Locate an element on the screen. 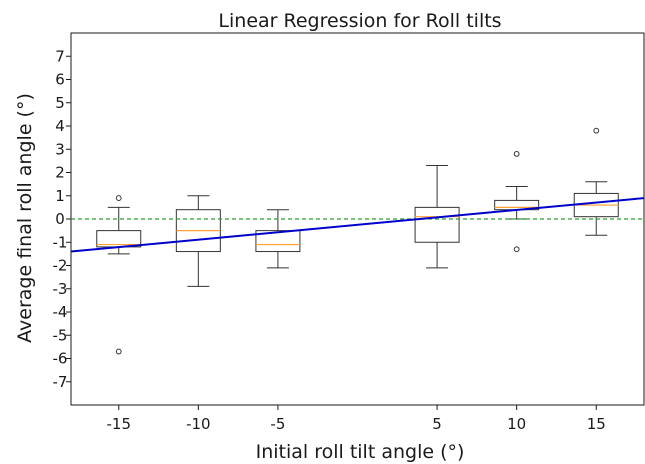 Image resolution: width=645 pixels, height=464 pixels. x-tick-label: 10 is located at coordinates (516, 424).